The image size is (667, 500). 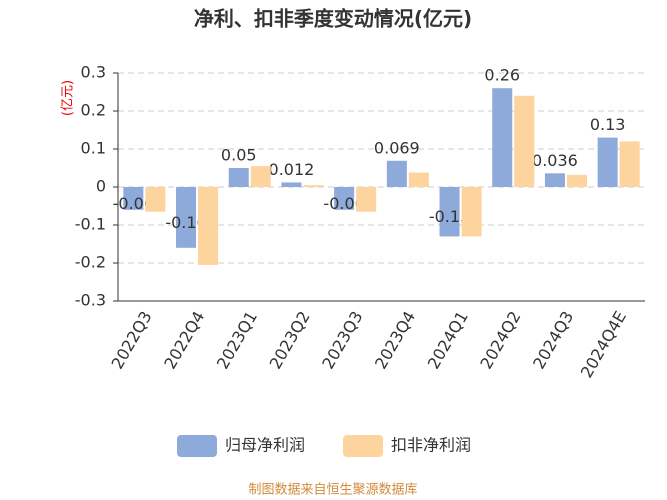 I want to click on x-tick-label: 2023Q3, so click(x=342, y=340).